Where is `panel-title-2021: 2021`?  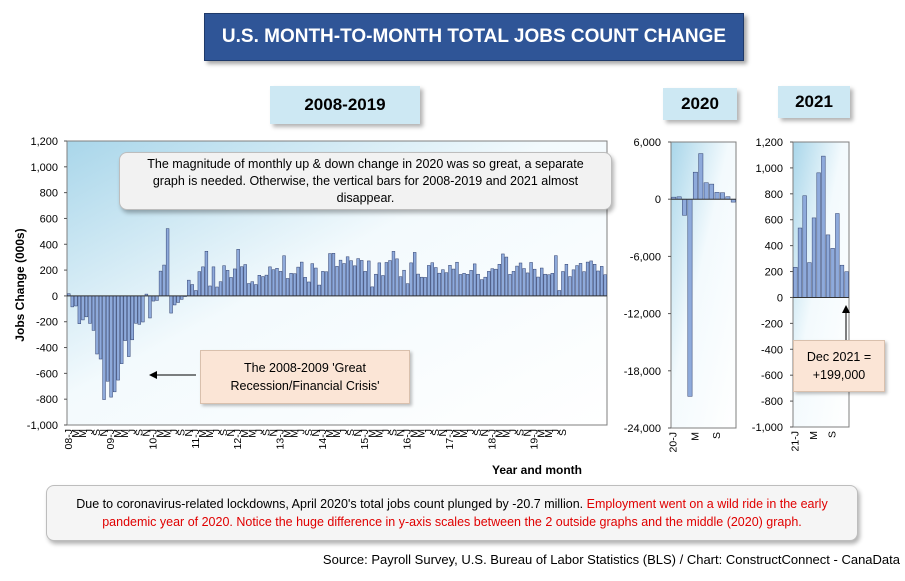 panel-title-2021: 2021 is located at coordinates (814, 102).